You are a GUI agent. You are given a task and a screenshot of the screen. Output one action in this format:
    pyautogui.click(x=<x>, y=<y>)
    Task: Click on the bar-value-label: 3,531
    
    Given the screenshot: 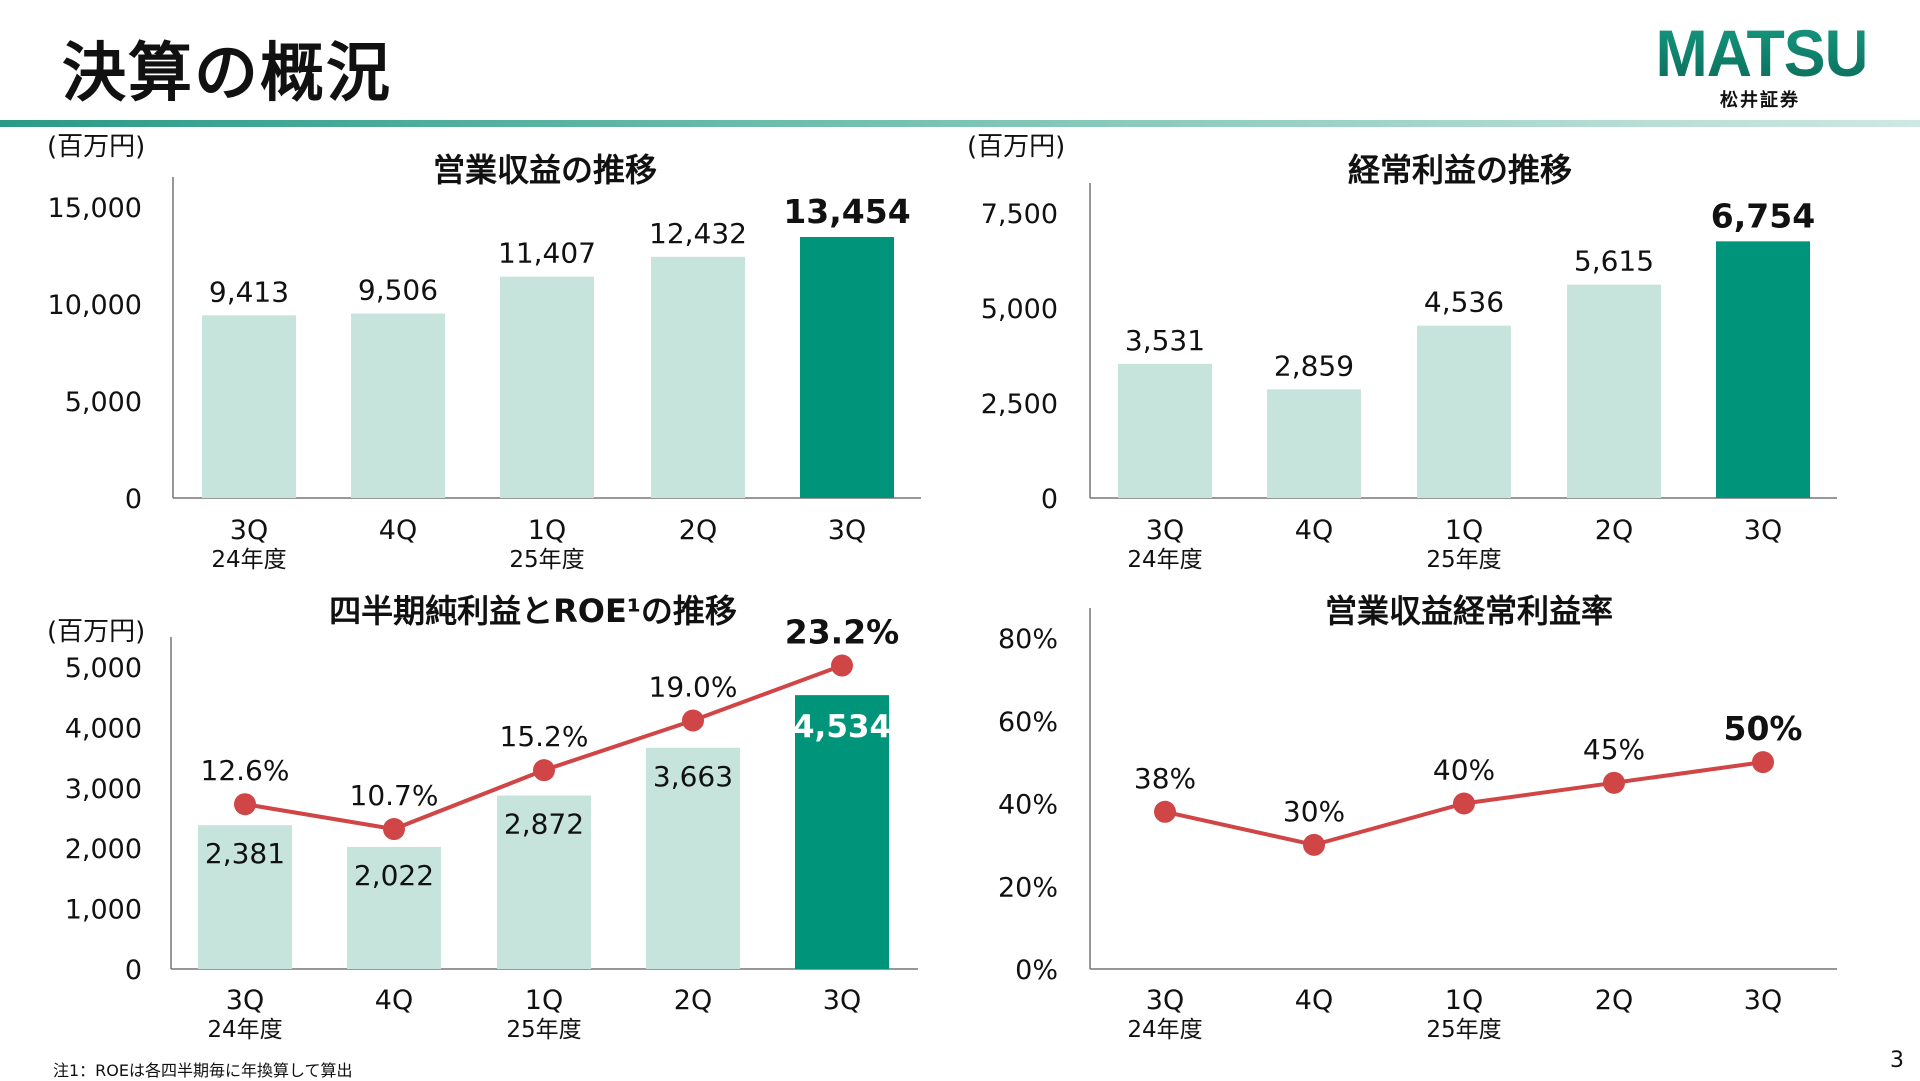 What is the action you would take?
    pyautogui.click(x=1165, y=340)
    